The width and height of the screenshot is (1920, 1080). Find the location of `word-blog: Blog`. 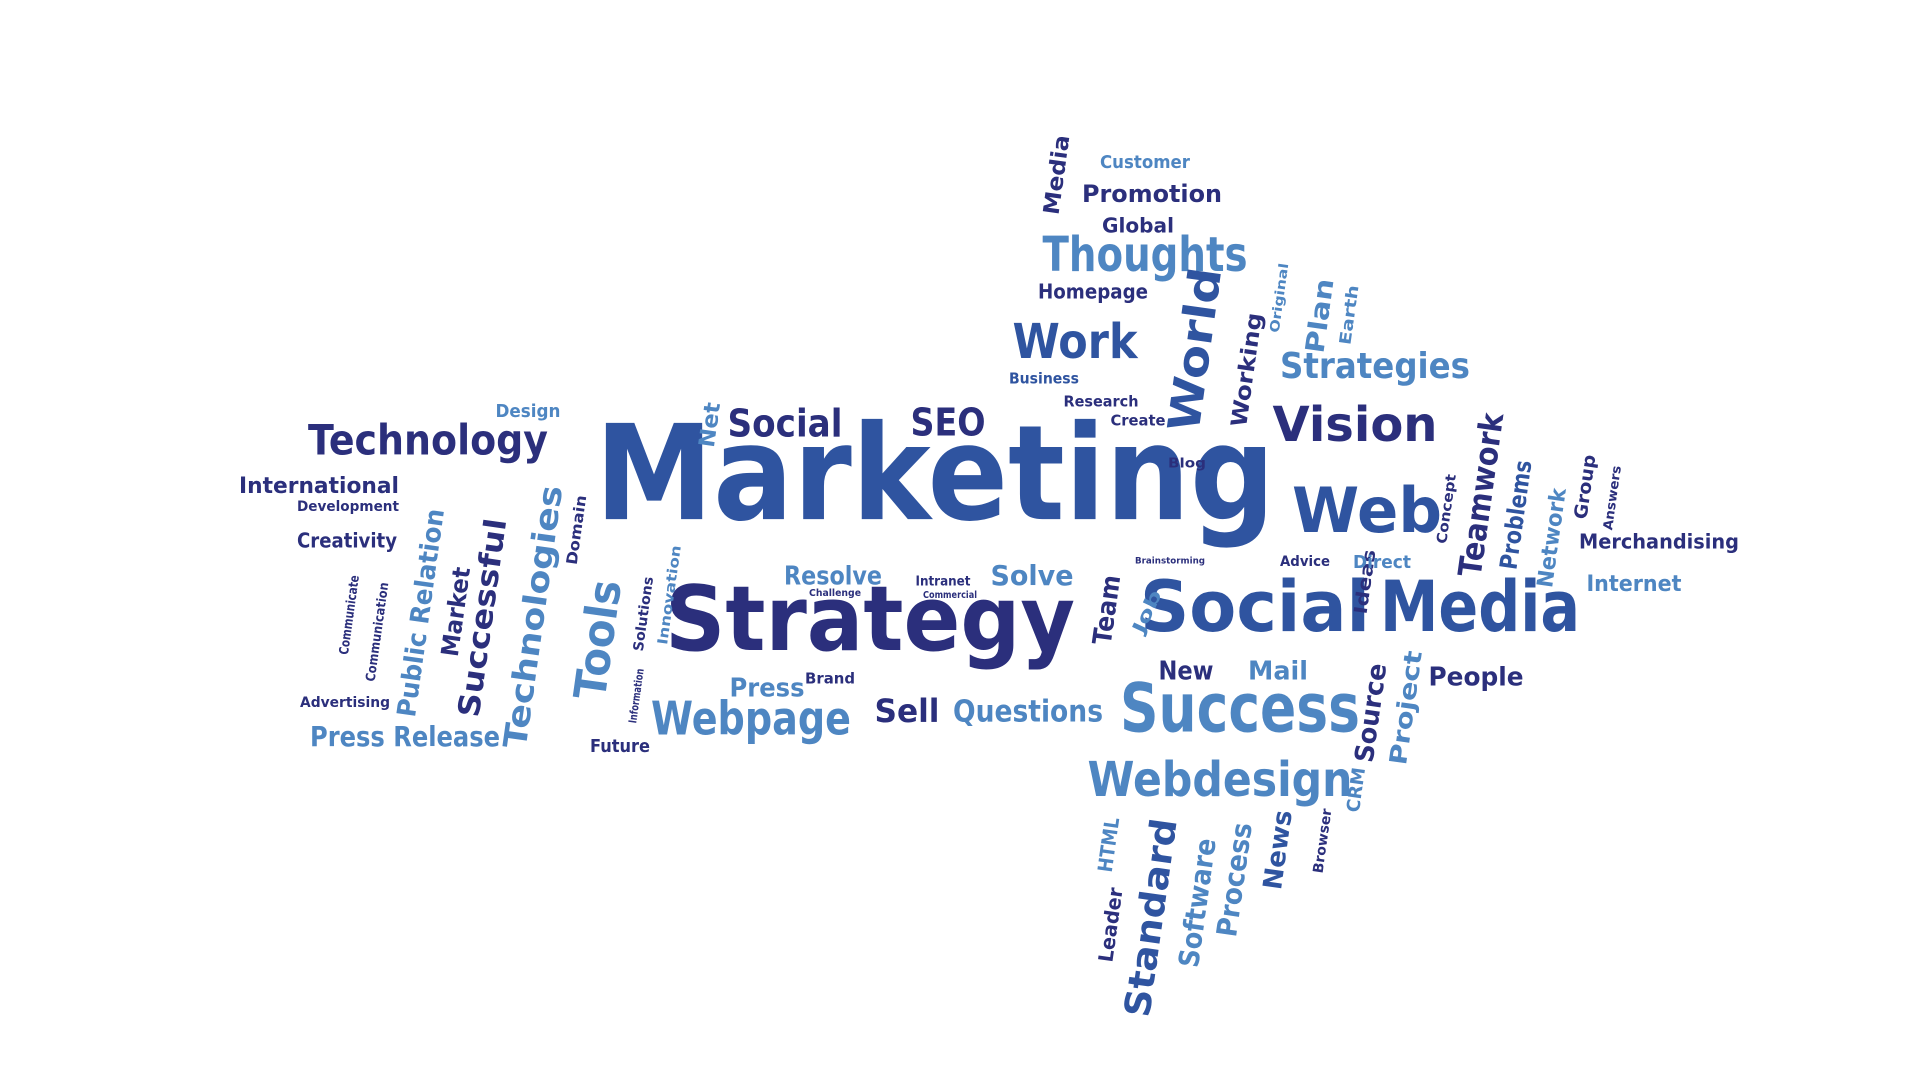

word-blog: Blog is located at coordinates (1187, 464).